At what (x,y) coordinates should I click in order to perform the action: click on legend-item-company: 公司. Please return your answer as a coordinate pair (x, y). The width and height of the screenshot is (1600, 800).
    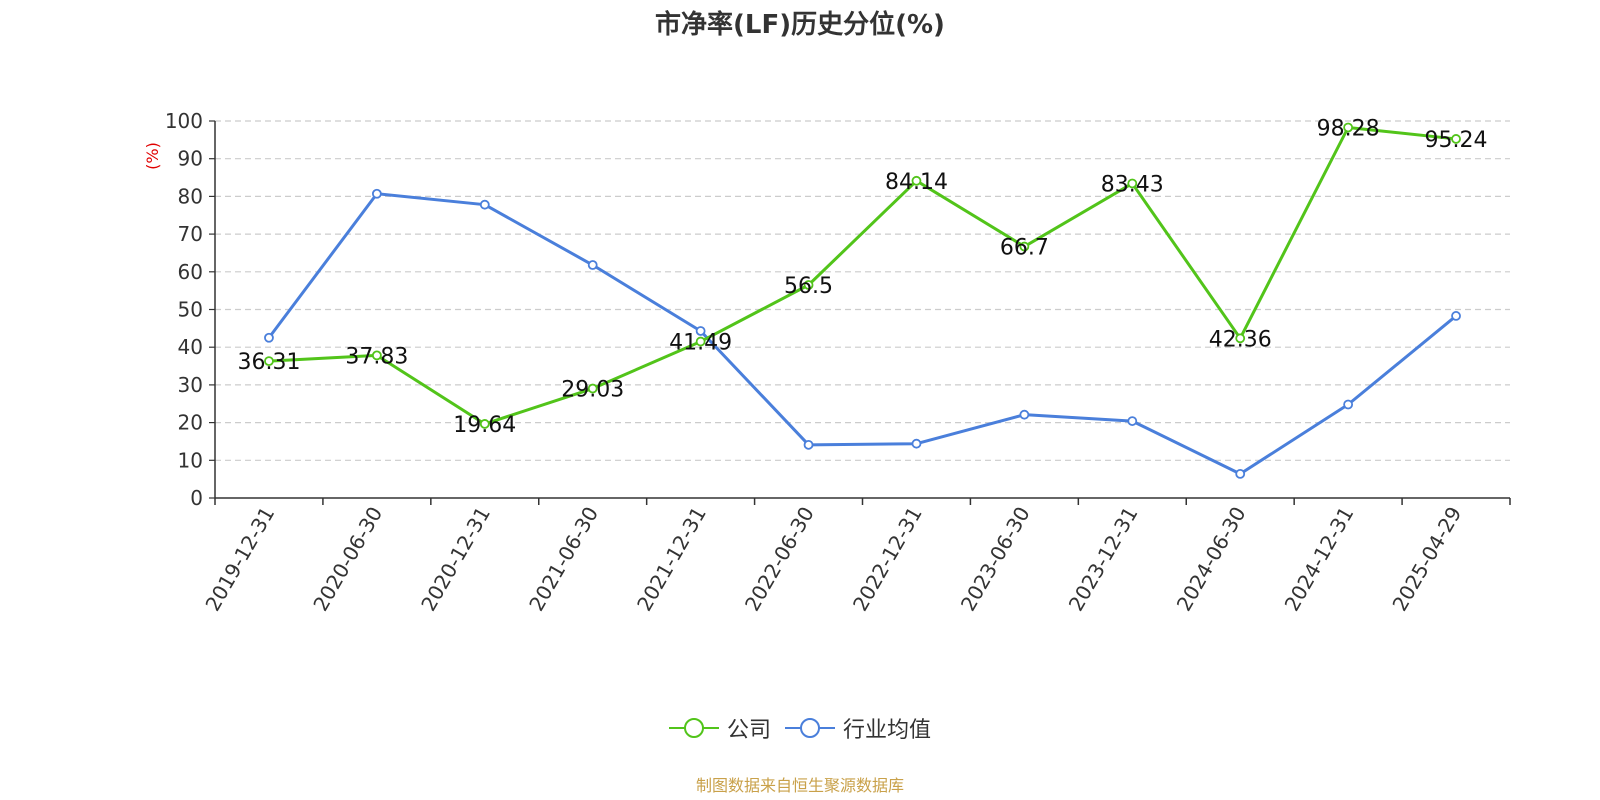
    Looking at the image, I should click on (719, 728).